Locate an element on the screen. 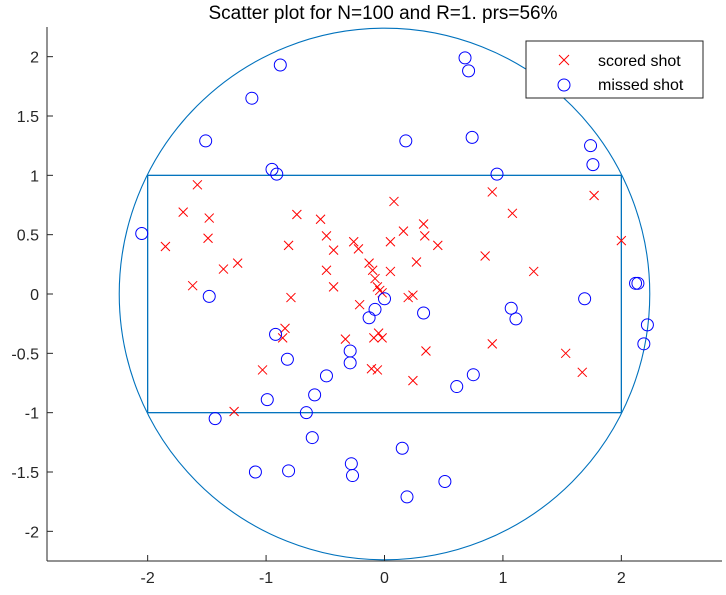 The height and width of the screenshot is (595, 726). legend: scored shot missed shot is located at coordinates (614, 69).